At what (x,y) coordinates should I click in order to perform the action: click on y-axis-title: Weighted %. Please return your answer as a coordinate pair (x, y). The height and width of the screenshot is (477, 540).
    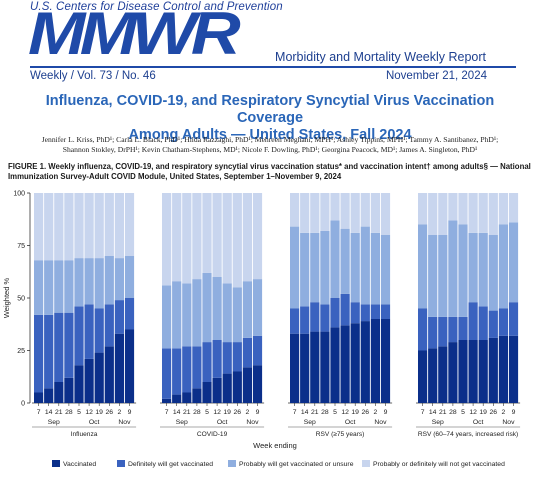
    Looking at the image, I should click on (6, 298).